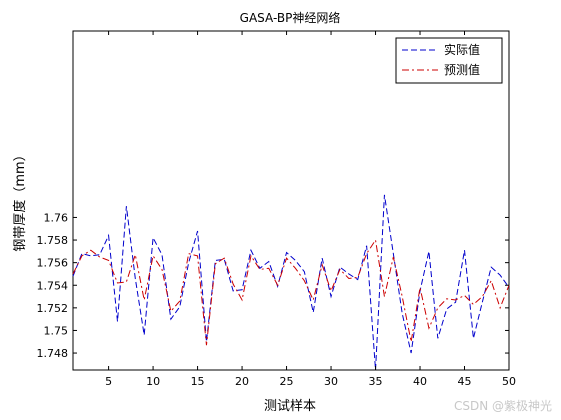  I want to click on y-tick-label: 1.754, so click(53, 285).